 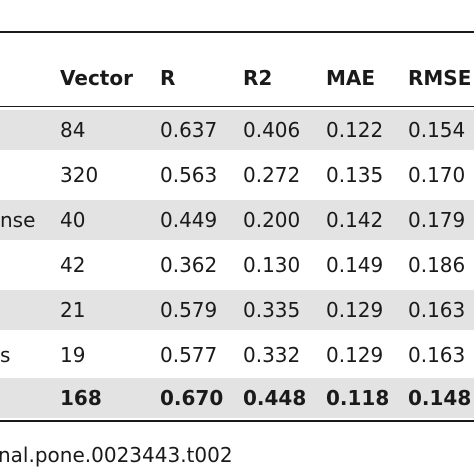 I want to click on mae-cell: 0.142, so click(x=355, y=220).